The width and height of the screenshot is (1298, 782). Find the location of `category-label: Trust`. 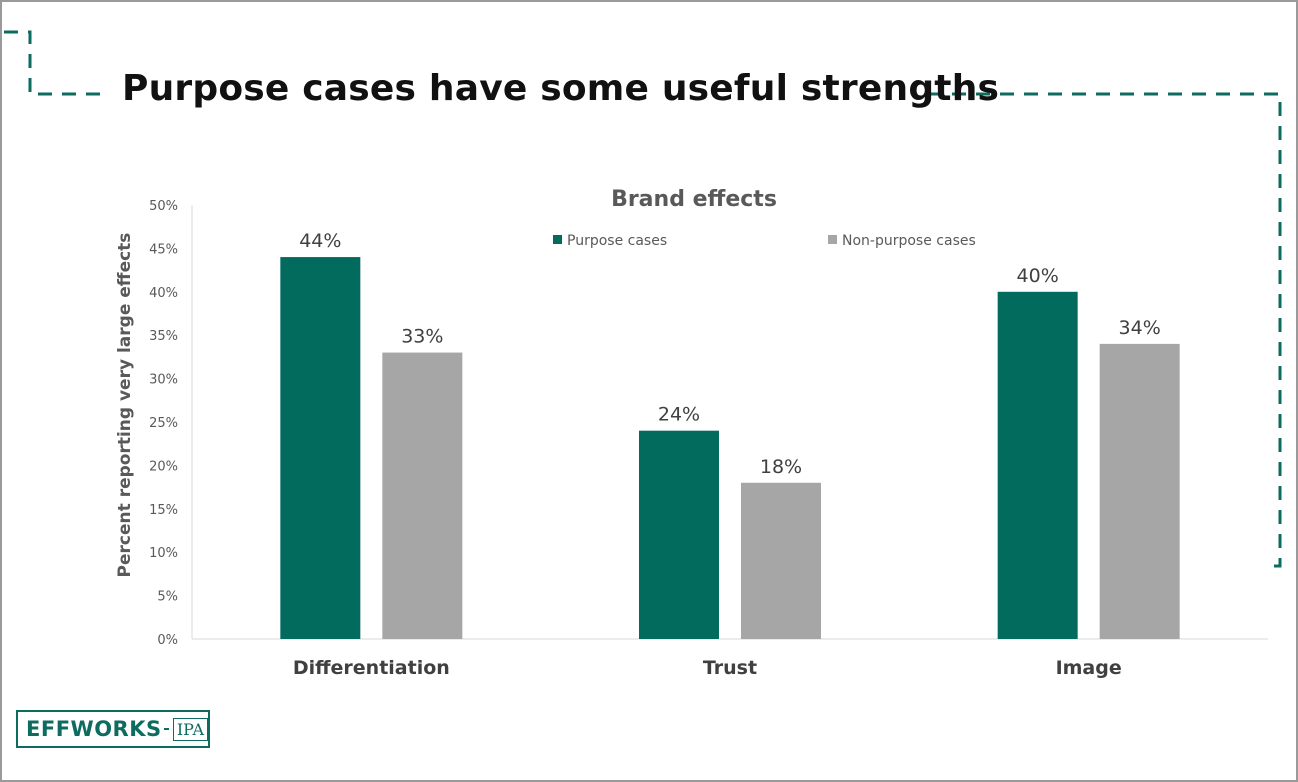

category-label: Trust is located at coordinates (730, 668).